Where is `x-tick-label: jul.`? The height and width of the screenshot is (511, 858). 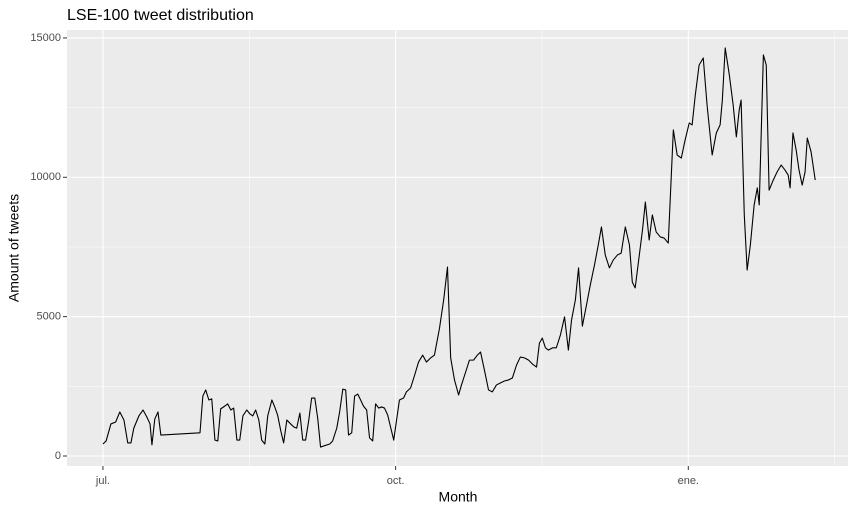 x-tick-label: jul. is located at coordinates (102, 481).